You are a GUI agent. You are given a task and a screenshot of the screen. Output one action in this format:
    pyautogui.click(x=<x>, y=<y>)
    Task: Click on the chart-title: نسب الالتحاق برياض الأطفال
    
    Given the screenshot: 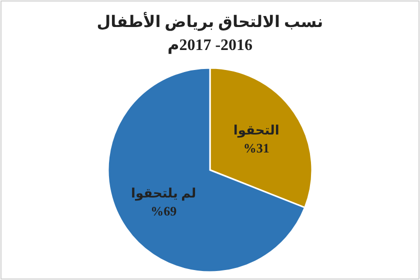 What is the action you would take?
    pyautogui.click(x=210, y=21)
    